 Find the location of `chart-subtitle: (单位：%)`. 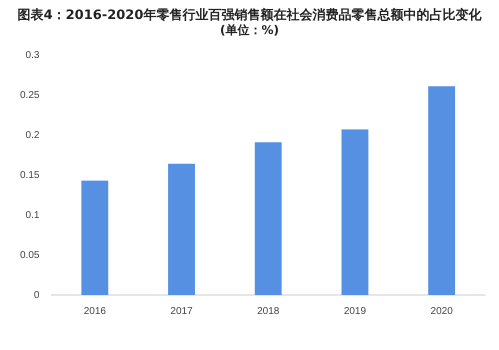

chart-subtitle: (单位：%) is located at coordinates (249, 30).